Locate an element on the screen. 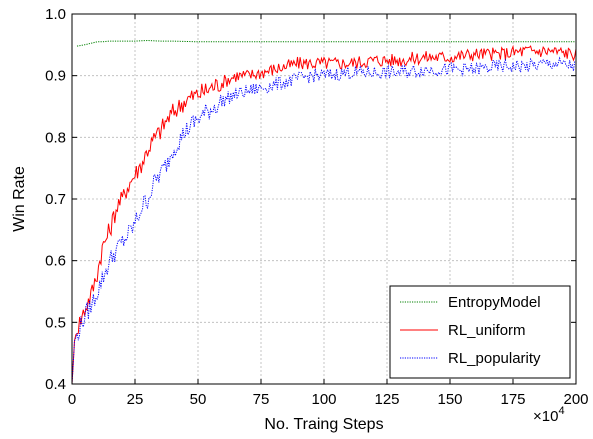 The height and width of the screenshot is (439, 593). y-tick-label: 0.9 is located at coordinates (55, 76).